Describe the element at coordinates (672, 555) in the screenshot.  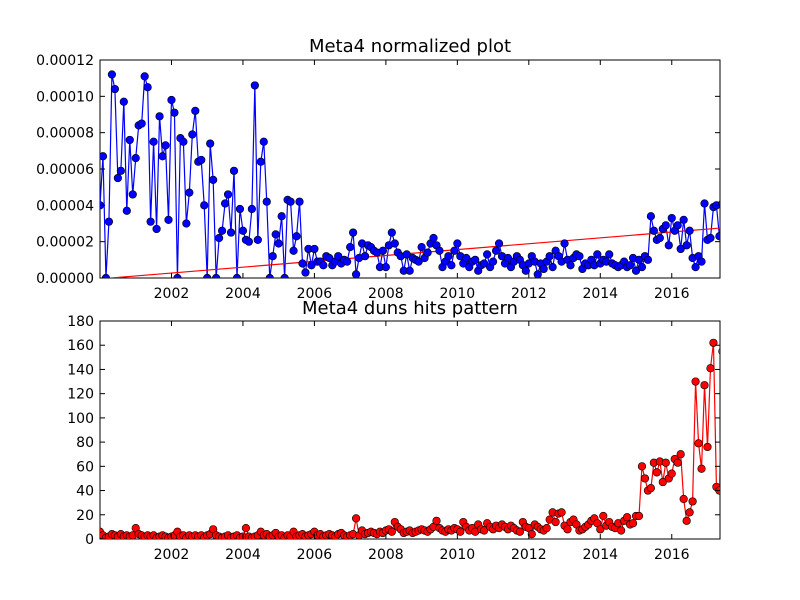
I see `duns-hits-x-tick-label: 2016` at that location.